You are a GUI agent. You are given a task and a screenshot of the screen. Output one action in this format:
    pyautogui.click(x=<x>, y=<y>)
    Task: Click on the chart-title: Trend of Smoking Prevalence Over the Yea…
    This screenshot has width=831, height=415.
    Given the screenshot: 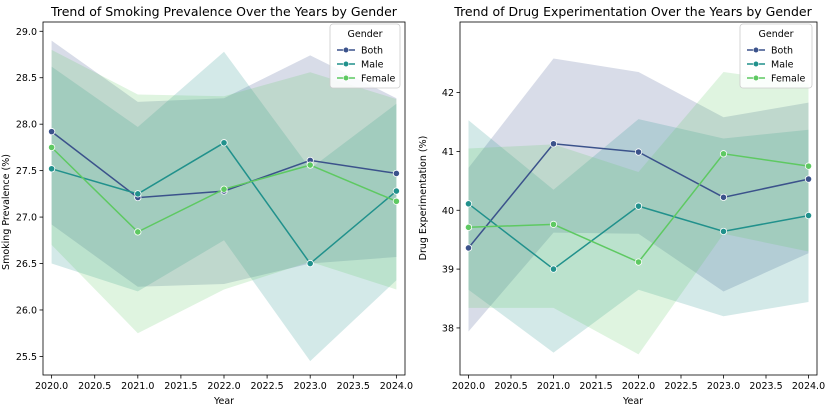 What is the action you would take?
    pyautogui.click(x=224, y=11)
    